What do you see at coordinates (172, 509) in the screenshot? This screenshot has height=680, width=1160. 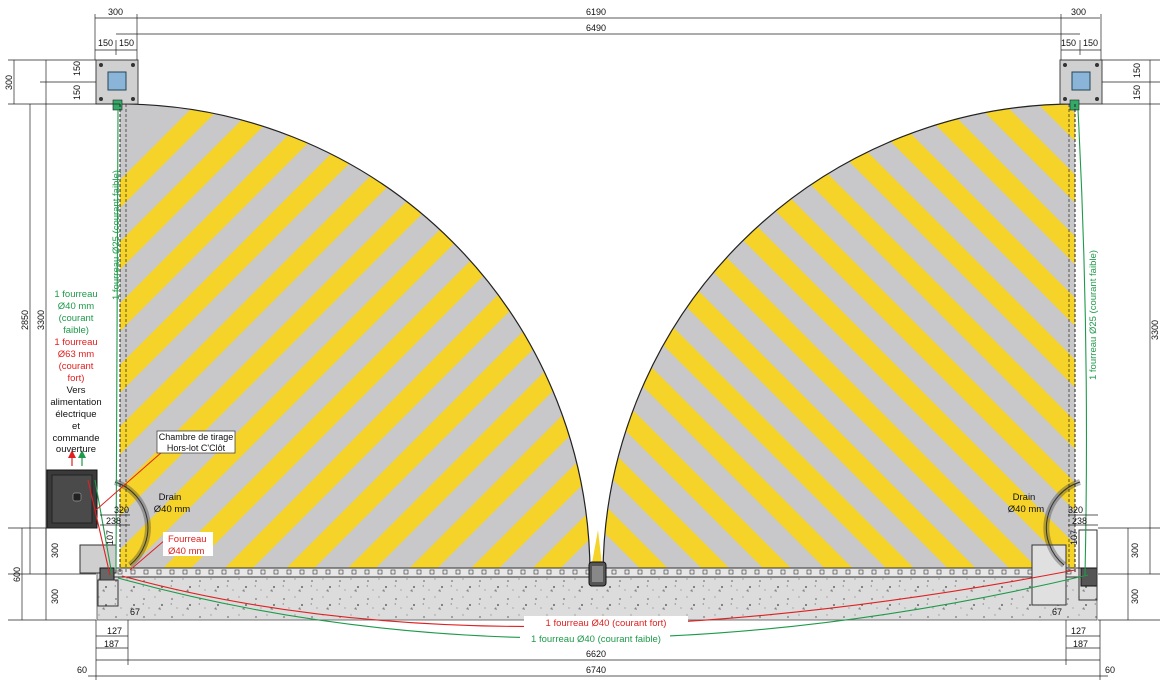 I see `drain-left-line-2: Ø40 mm` at bounding box center [172, 509].